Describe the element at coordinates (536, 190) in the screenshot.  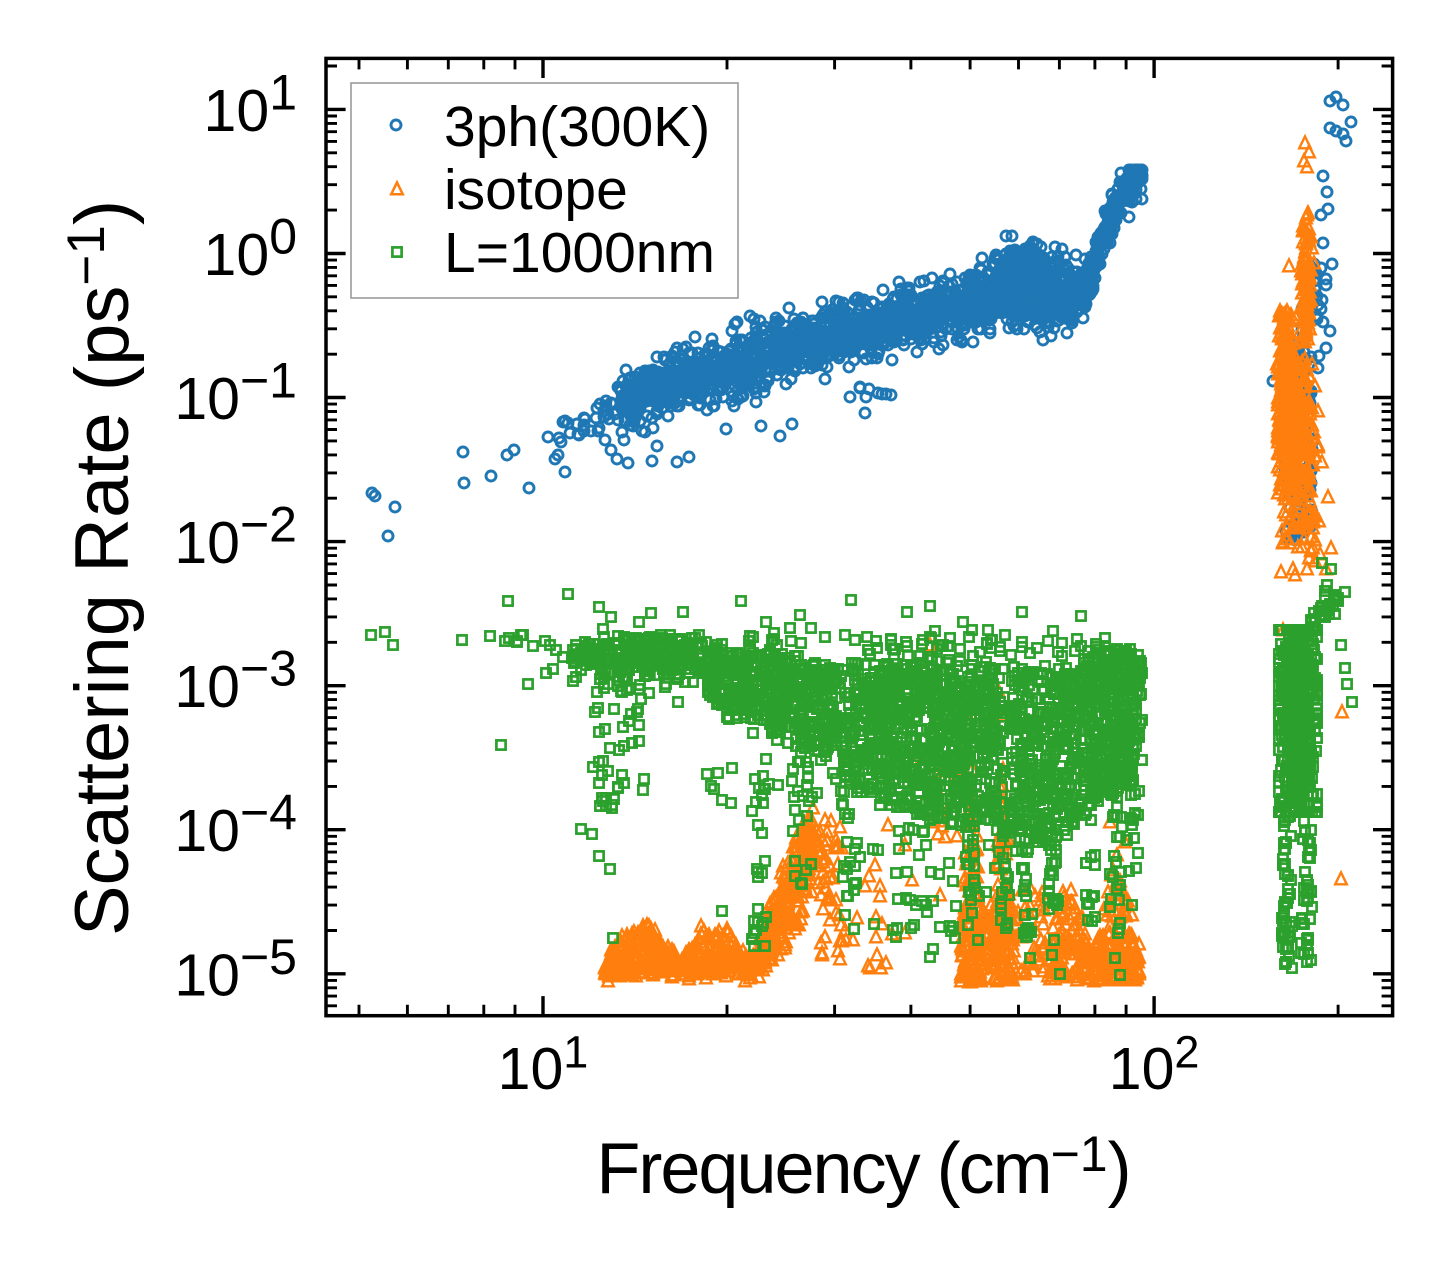
I see `svg-text: isotope` at that location.